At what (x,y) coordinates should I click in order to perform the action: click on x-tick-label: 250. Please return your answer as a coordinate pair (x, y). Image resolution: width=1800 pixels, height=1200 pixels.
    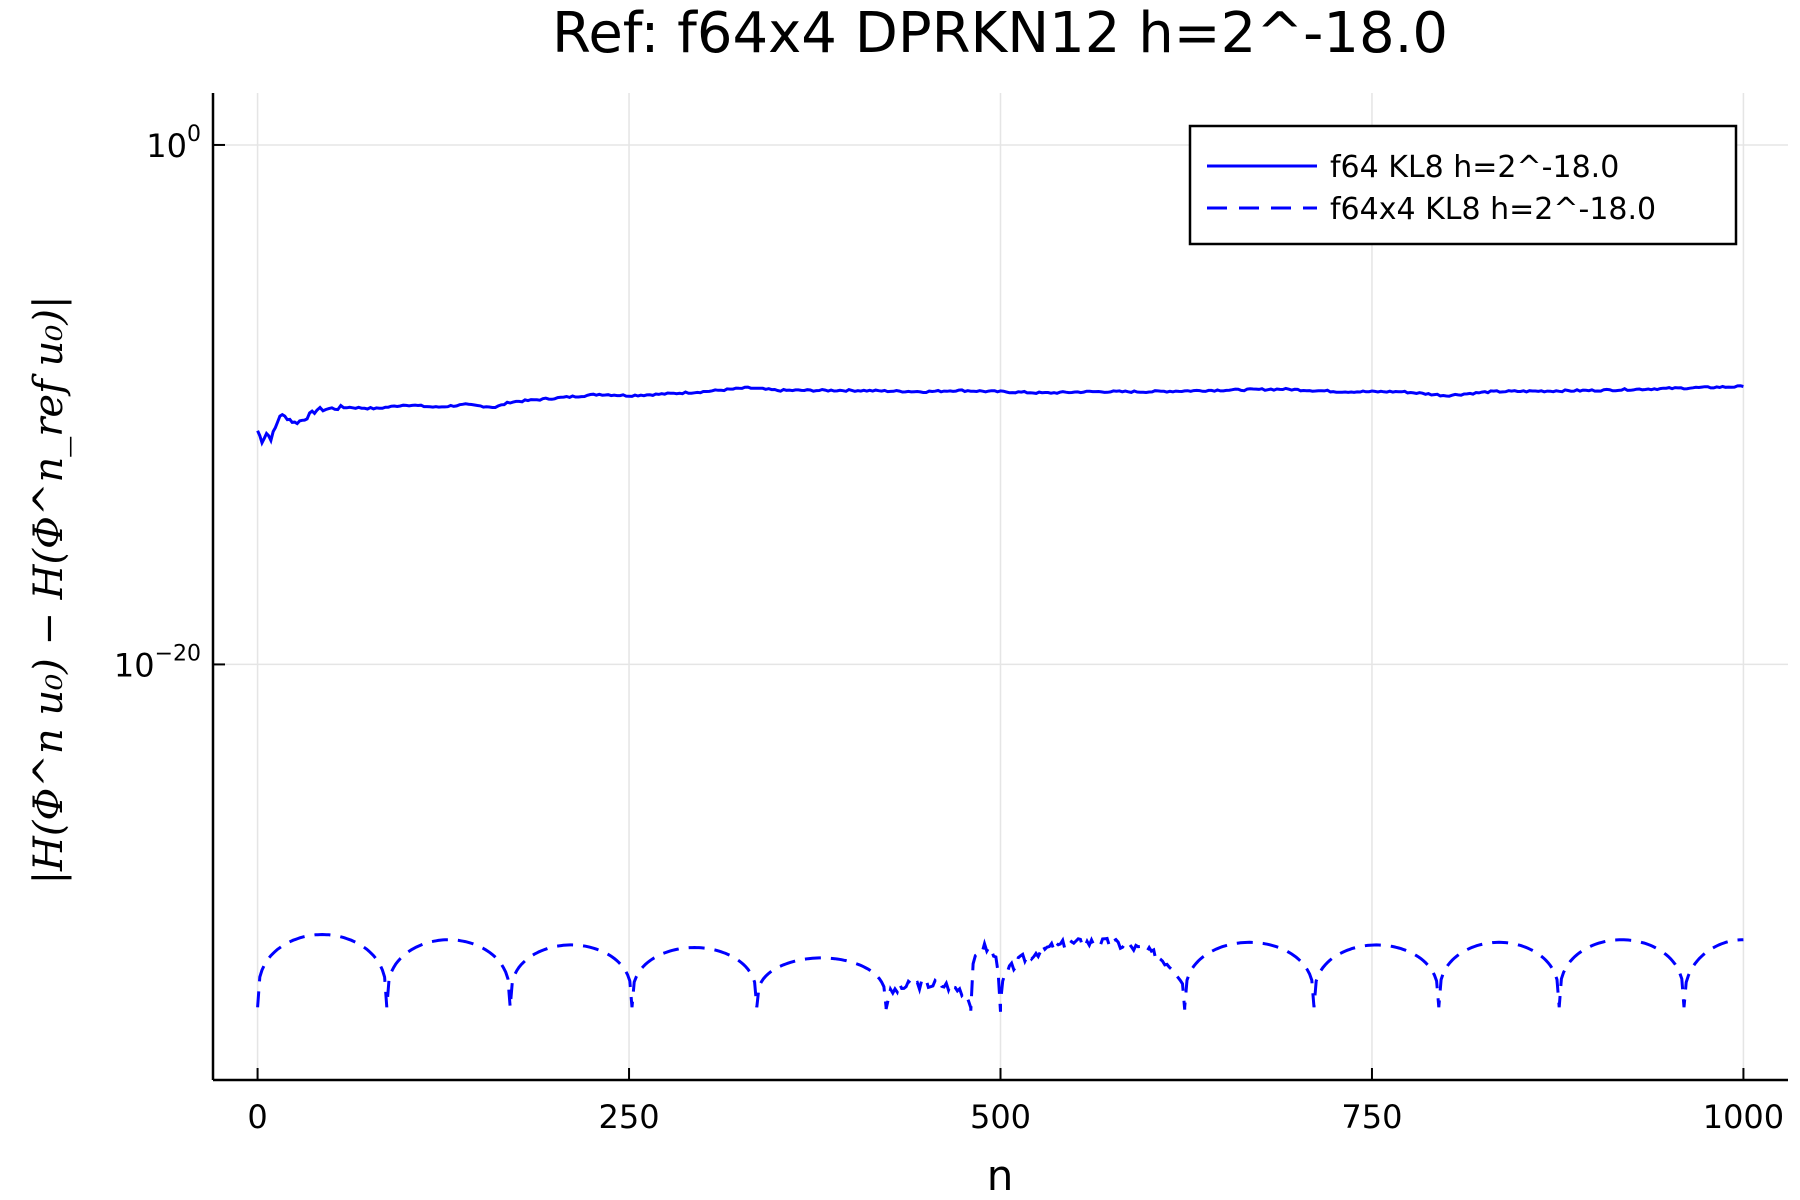
    Looking at the image, I should click on (628, 1117).